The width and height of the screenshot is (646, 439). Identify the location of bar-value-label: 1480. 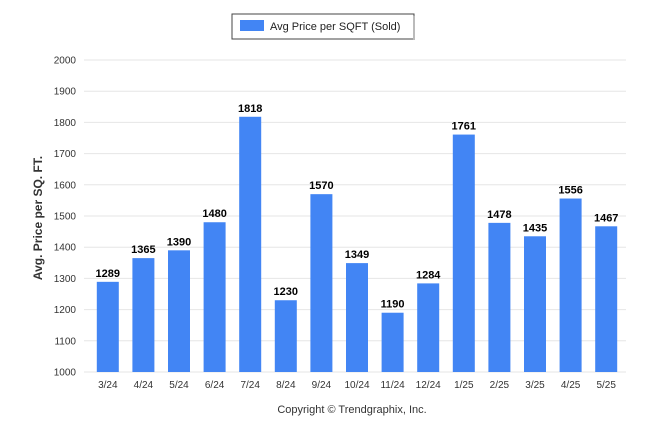
(214, 214).